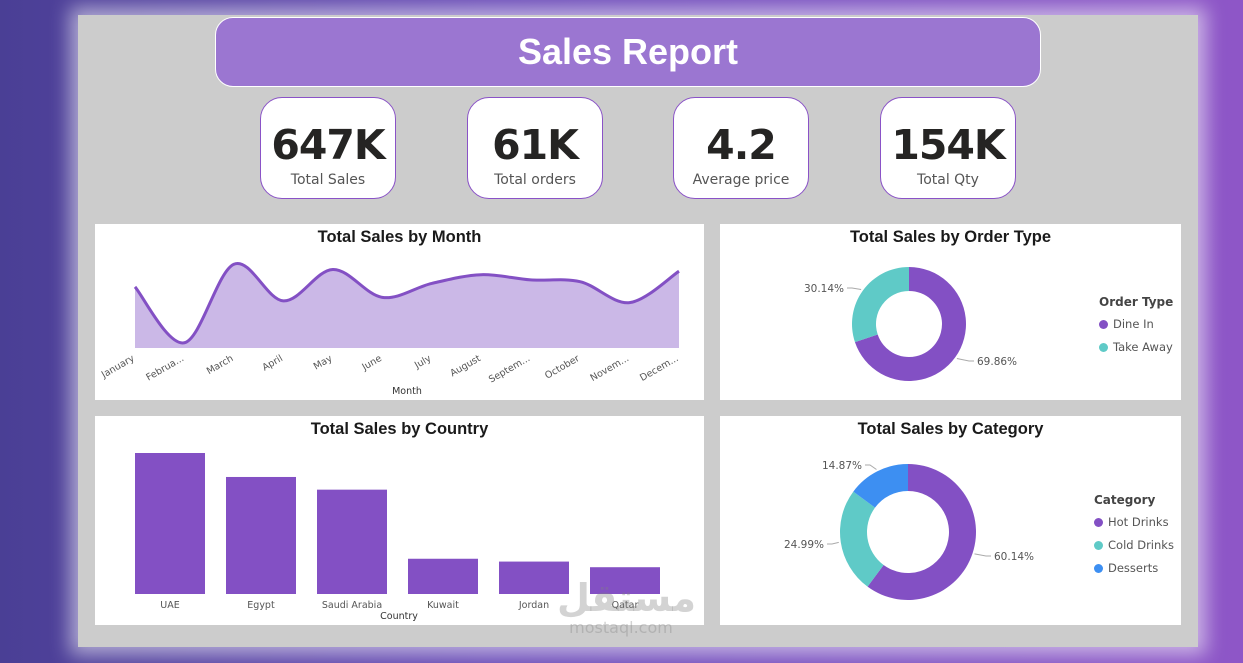  What do you see at coordinates (422, 362) in the screenshot?
I see `x-tick-label: July` at bounding box center [422, 362].